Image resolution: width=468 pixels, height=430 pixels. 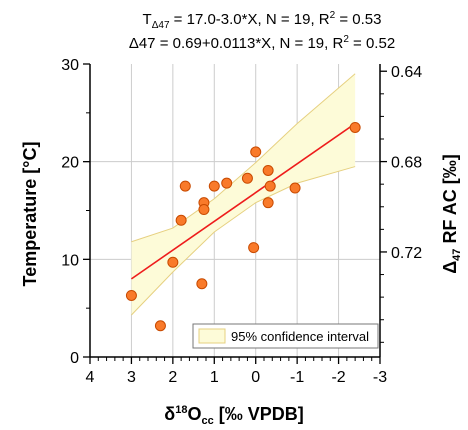 I want to click on x-tick-label: -3, so click(x=380, y=377).